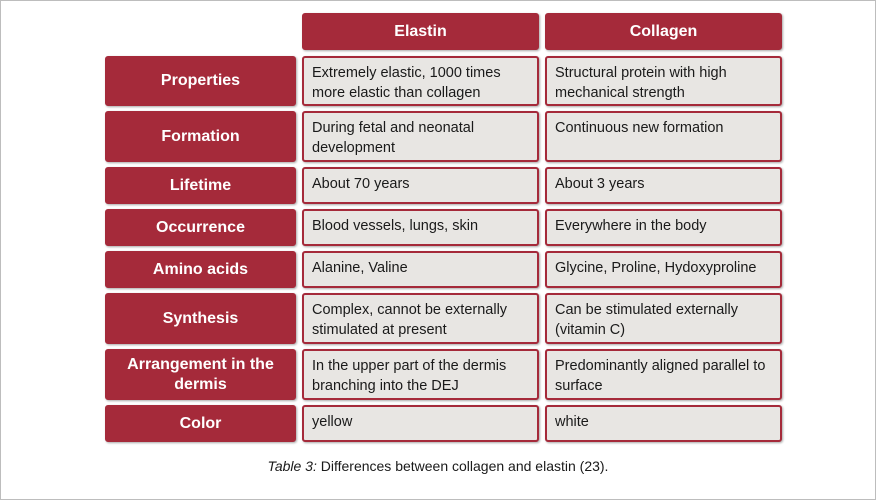 The image size is (876, 500). I want to click on row-label: Formation, so click(200, 136).